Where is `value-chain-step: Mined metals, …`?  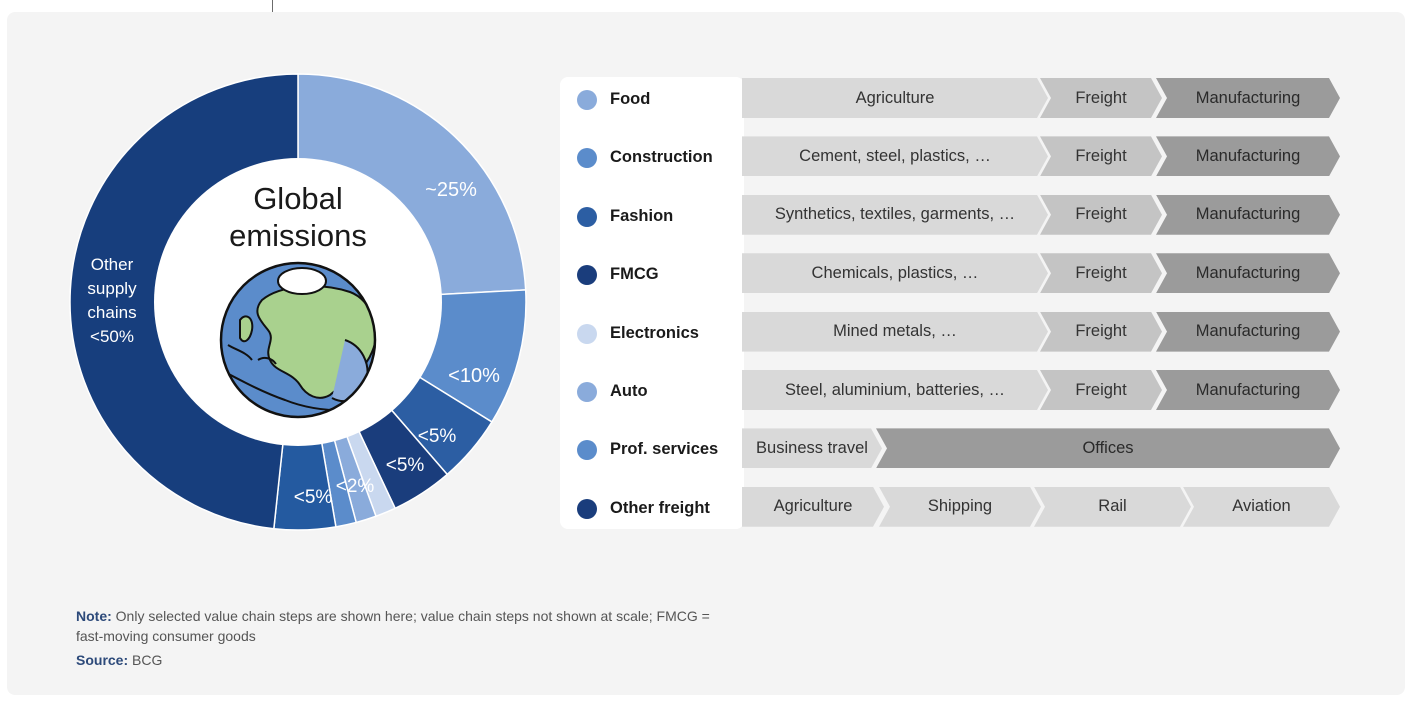
value-chain-step: Mined metals, … is located at coordinates (895, 332).